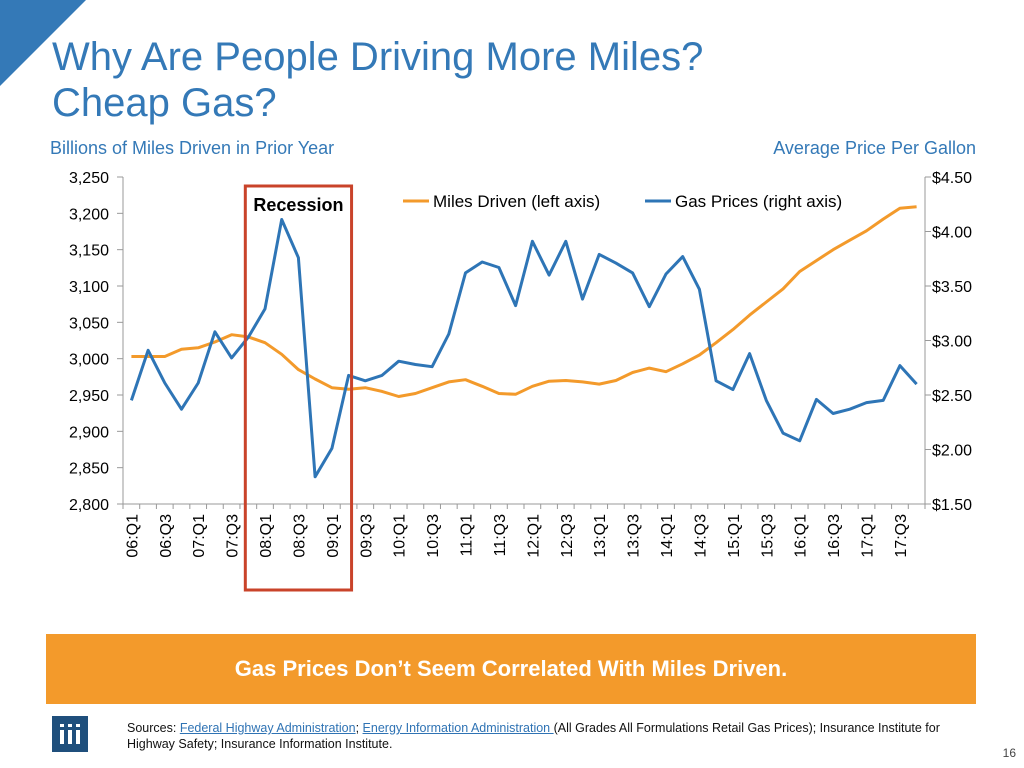  I want to click on left-axis-tick-label: 3,200, so click(89, 214).